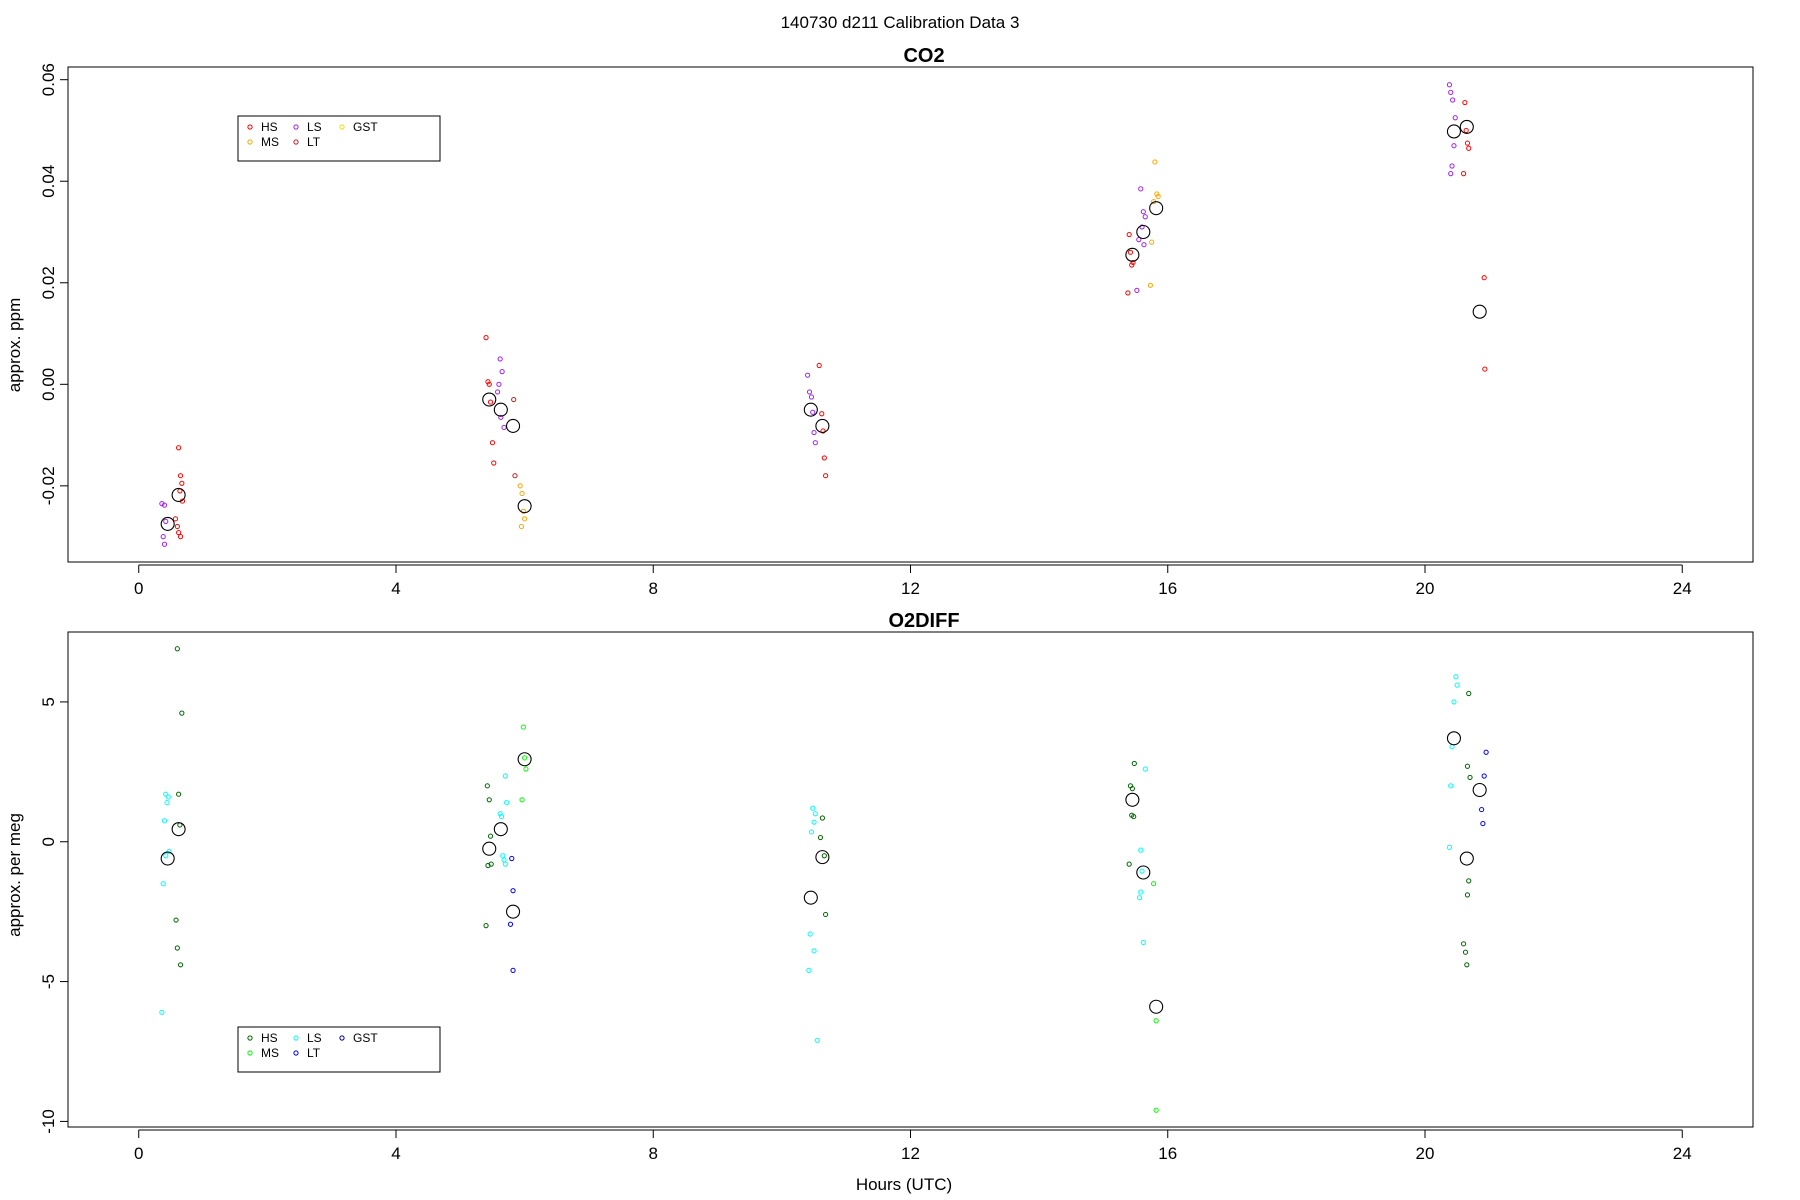 The width and height of the screenshot is (1800, 1200). Describe the element at coordinates (48, 384) in the screenshot. I see `co2-y-tick-label: 0.00` at that location.